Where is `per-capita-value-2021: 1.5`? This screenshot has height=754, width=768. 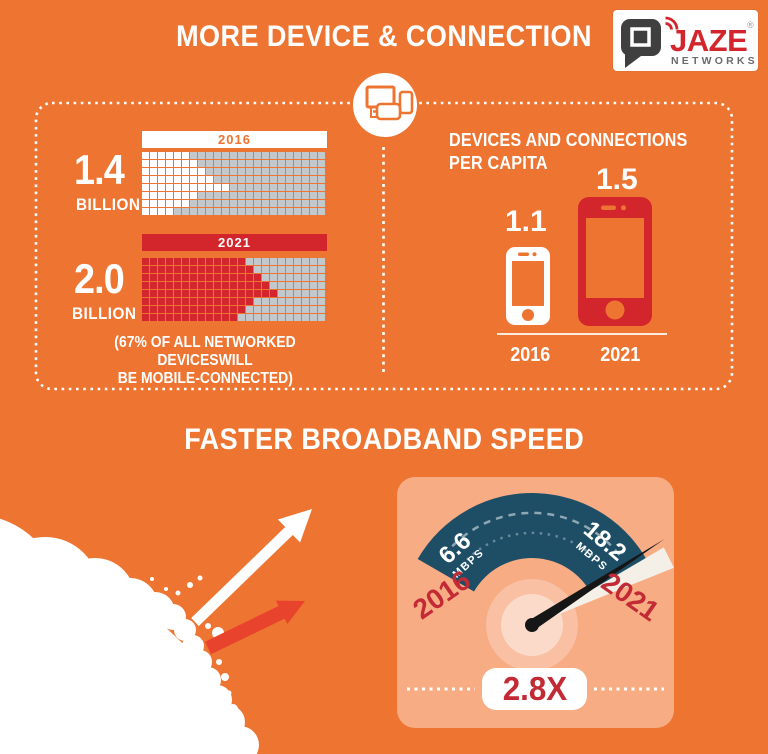 per-capita-value-2021: 1.5 is located at coordinates (617, 179).